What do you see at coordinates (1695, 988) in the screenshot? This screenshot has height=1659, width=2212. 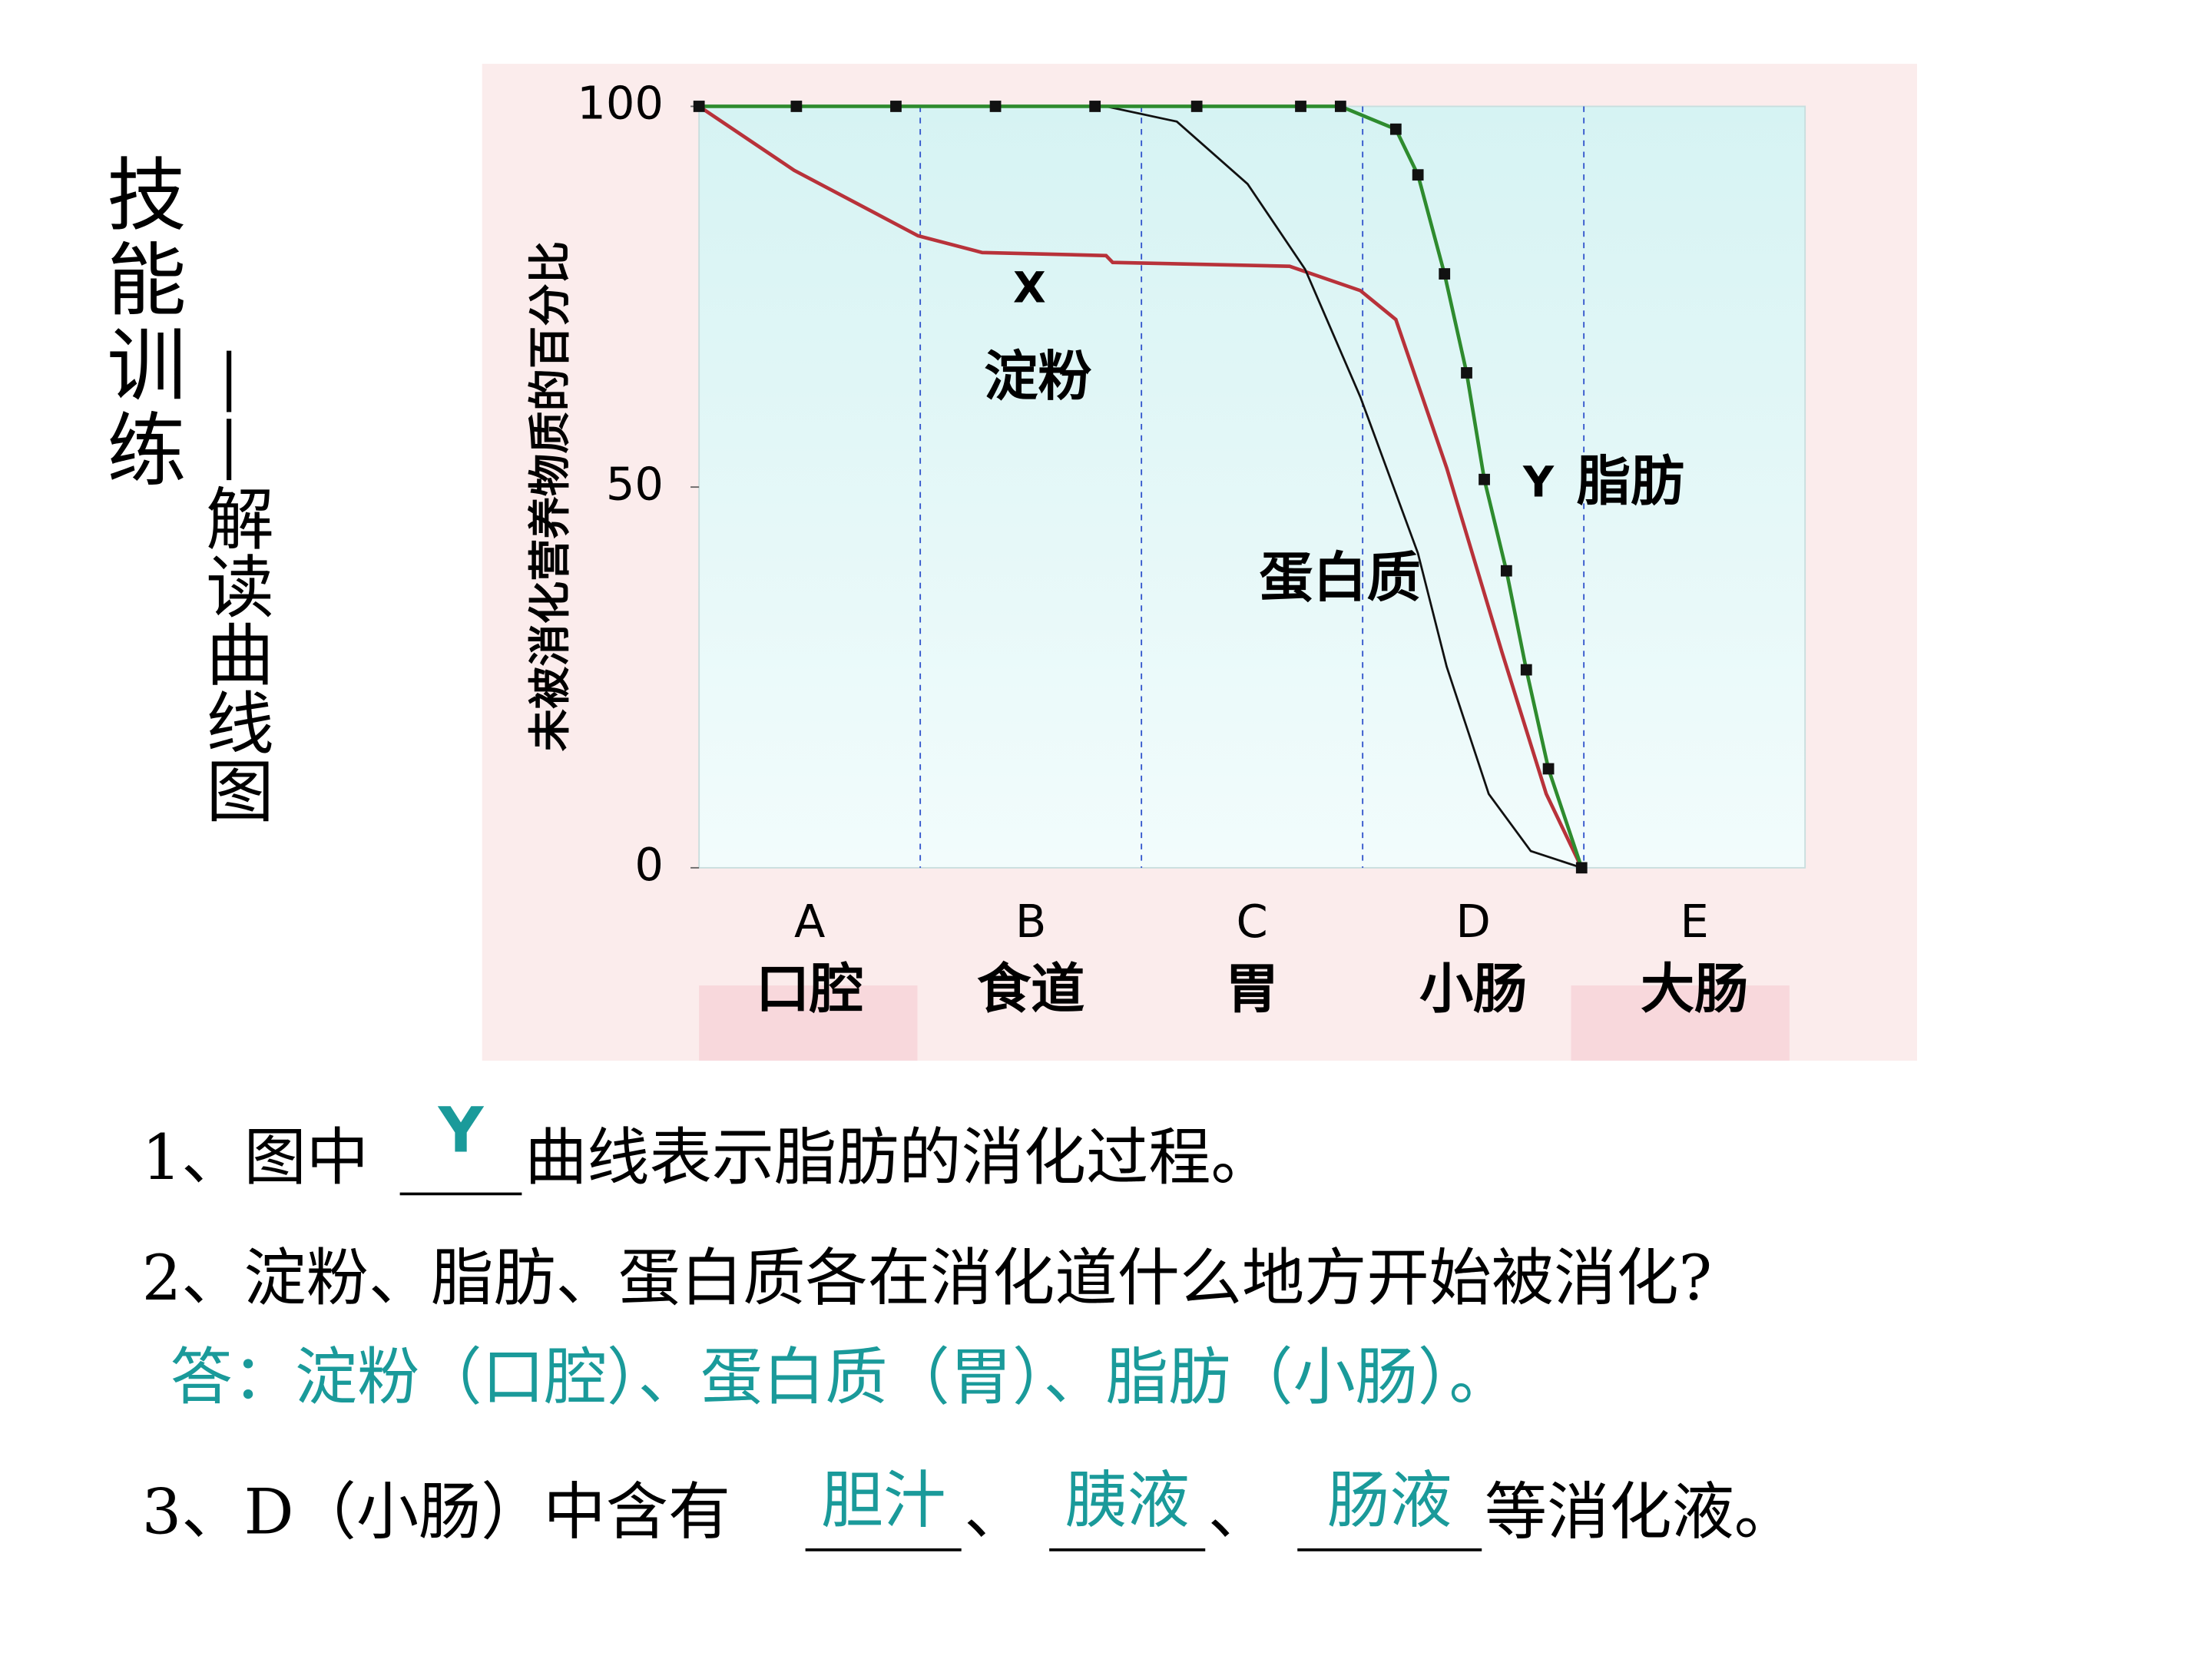 I see `region-label: 大肠` at bounding box center [1695, 988].